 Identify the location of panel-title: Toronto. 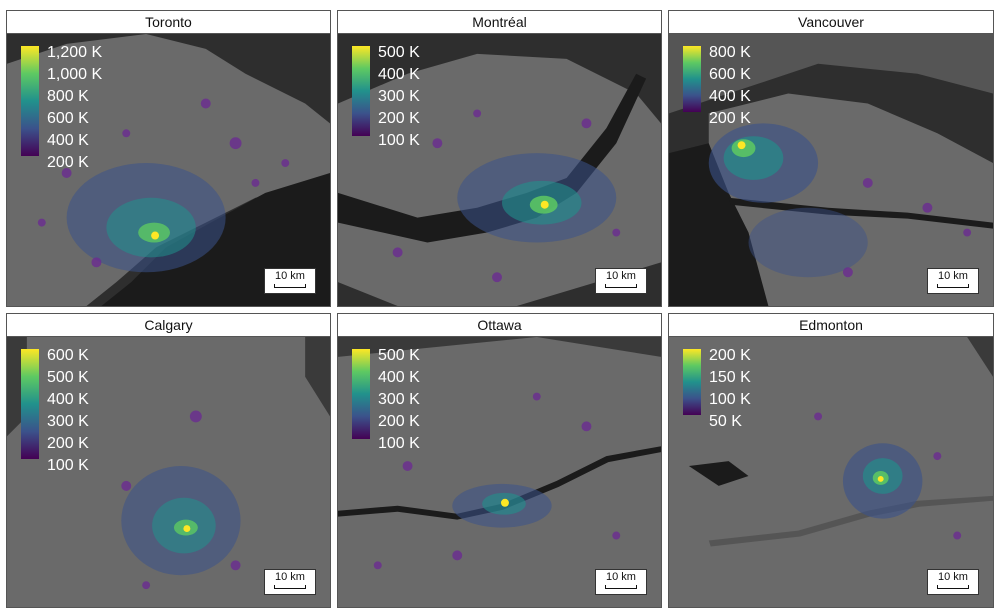
(168, 22).